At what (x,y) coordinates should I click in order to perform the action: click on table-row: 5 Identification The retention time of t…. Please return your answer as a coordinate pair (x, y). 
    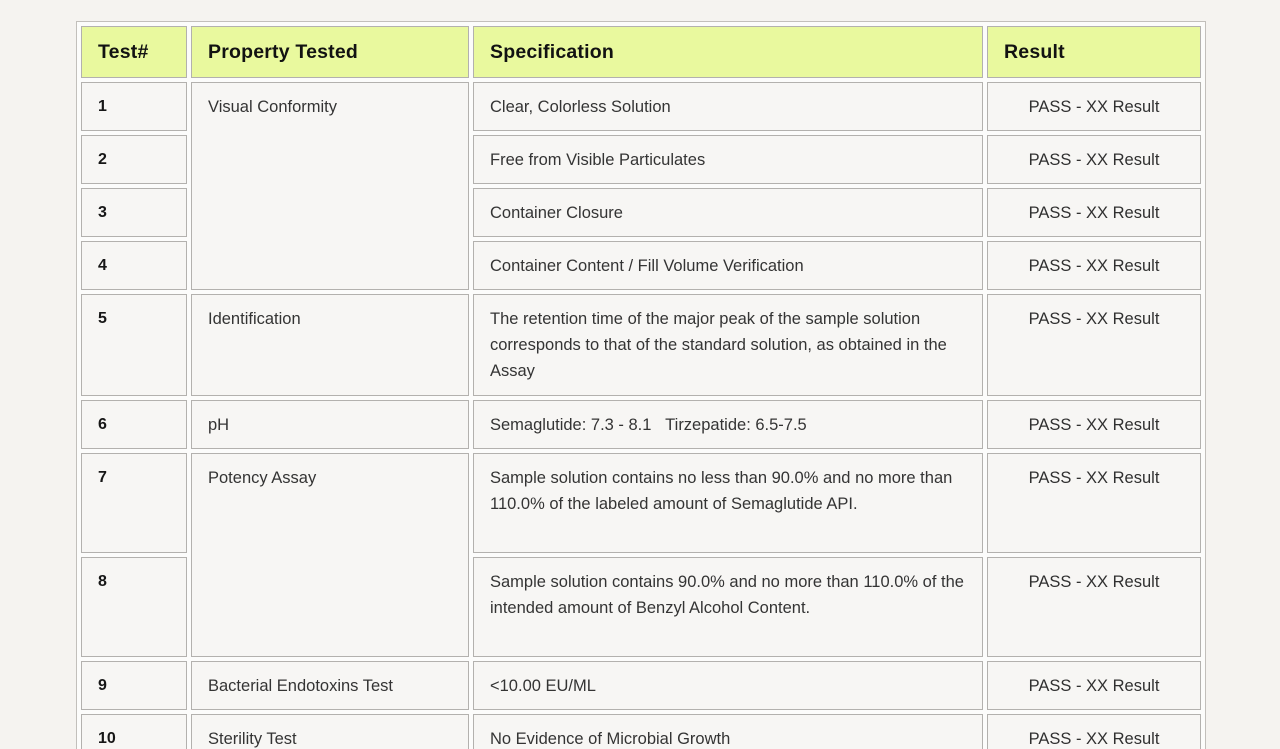
    Looking at the image, I should click on (641, 345).